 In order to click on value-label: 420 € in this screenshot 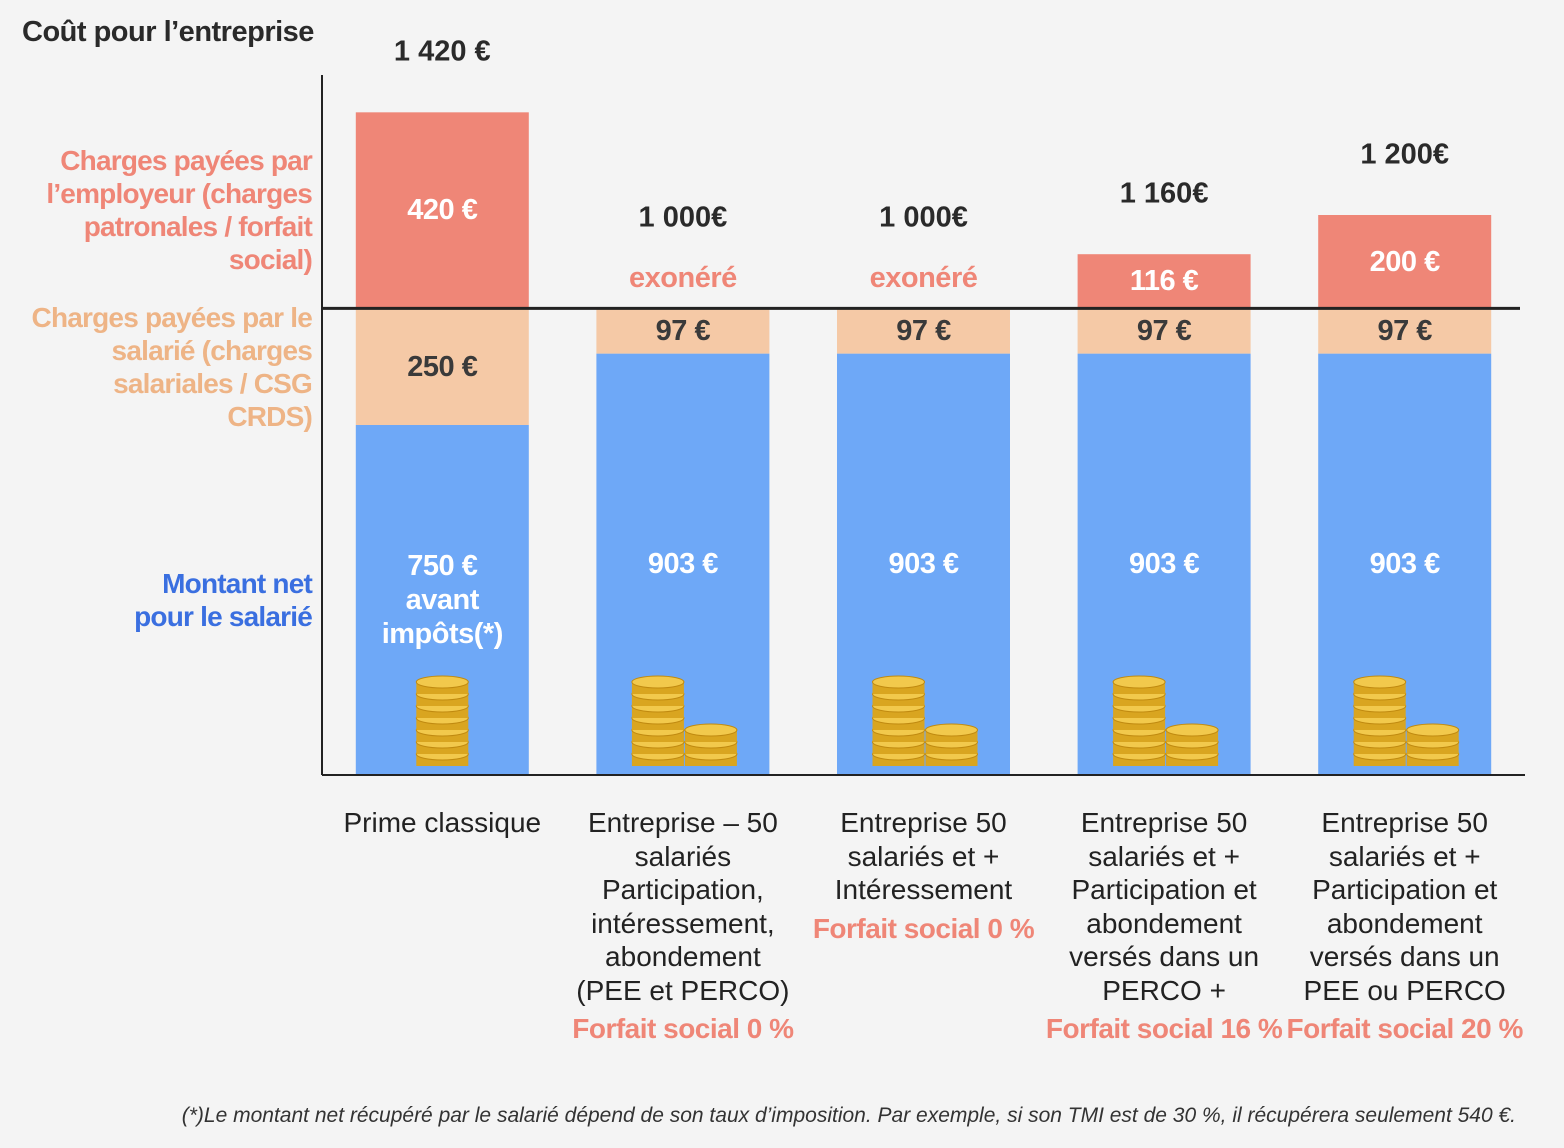, I will do `click(442, 210)`.